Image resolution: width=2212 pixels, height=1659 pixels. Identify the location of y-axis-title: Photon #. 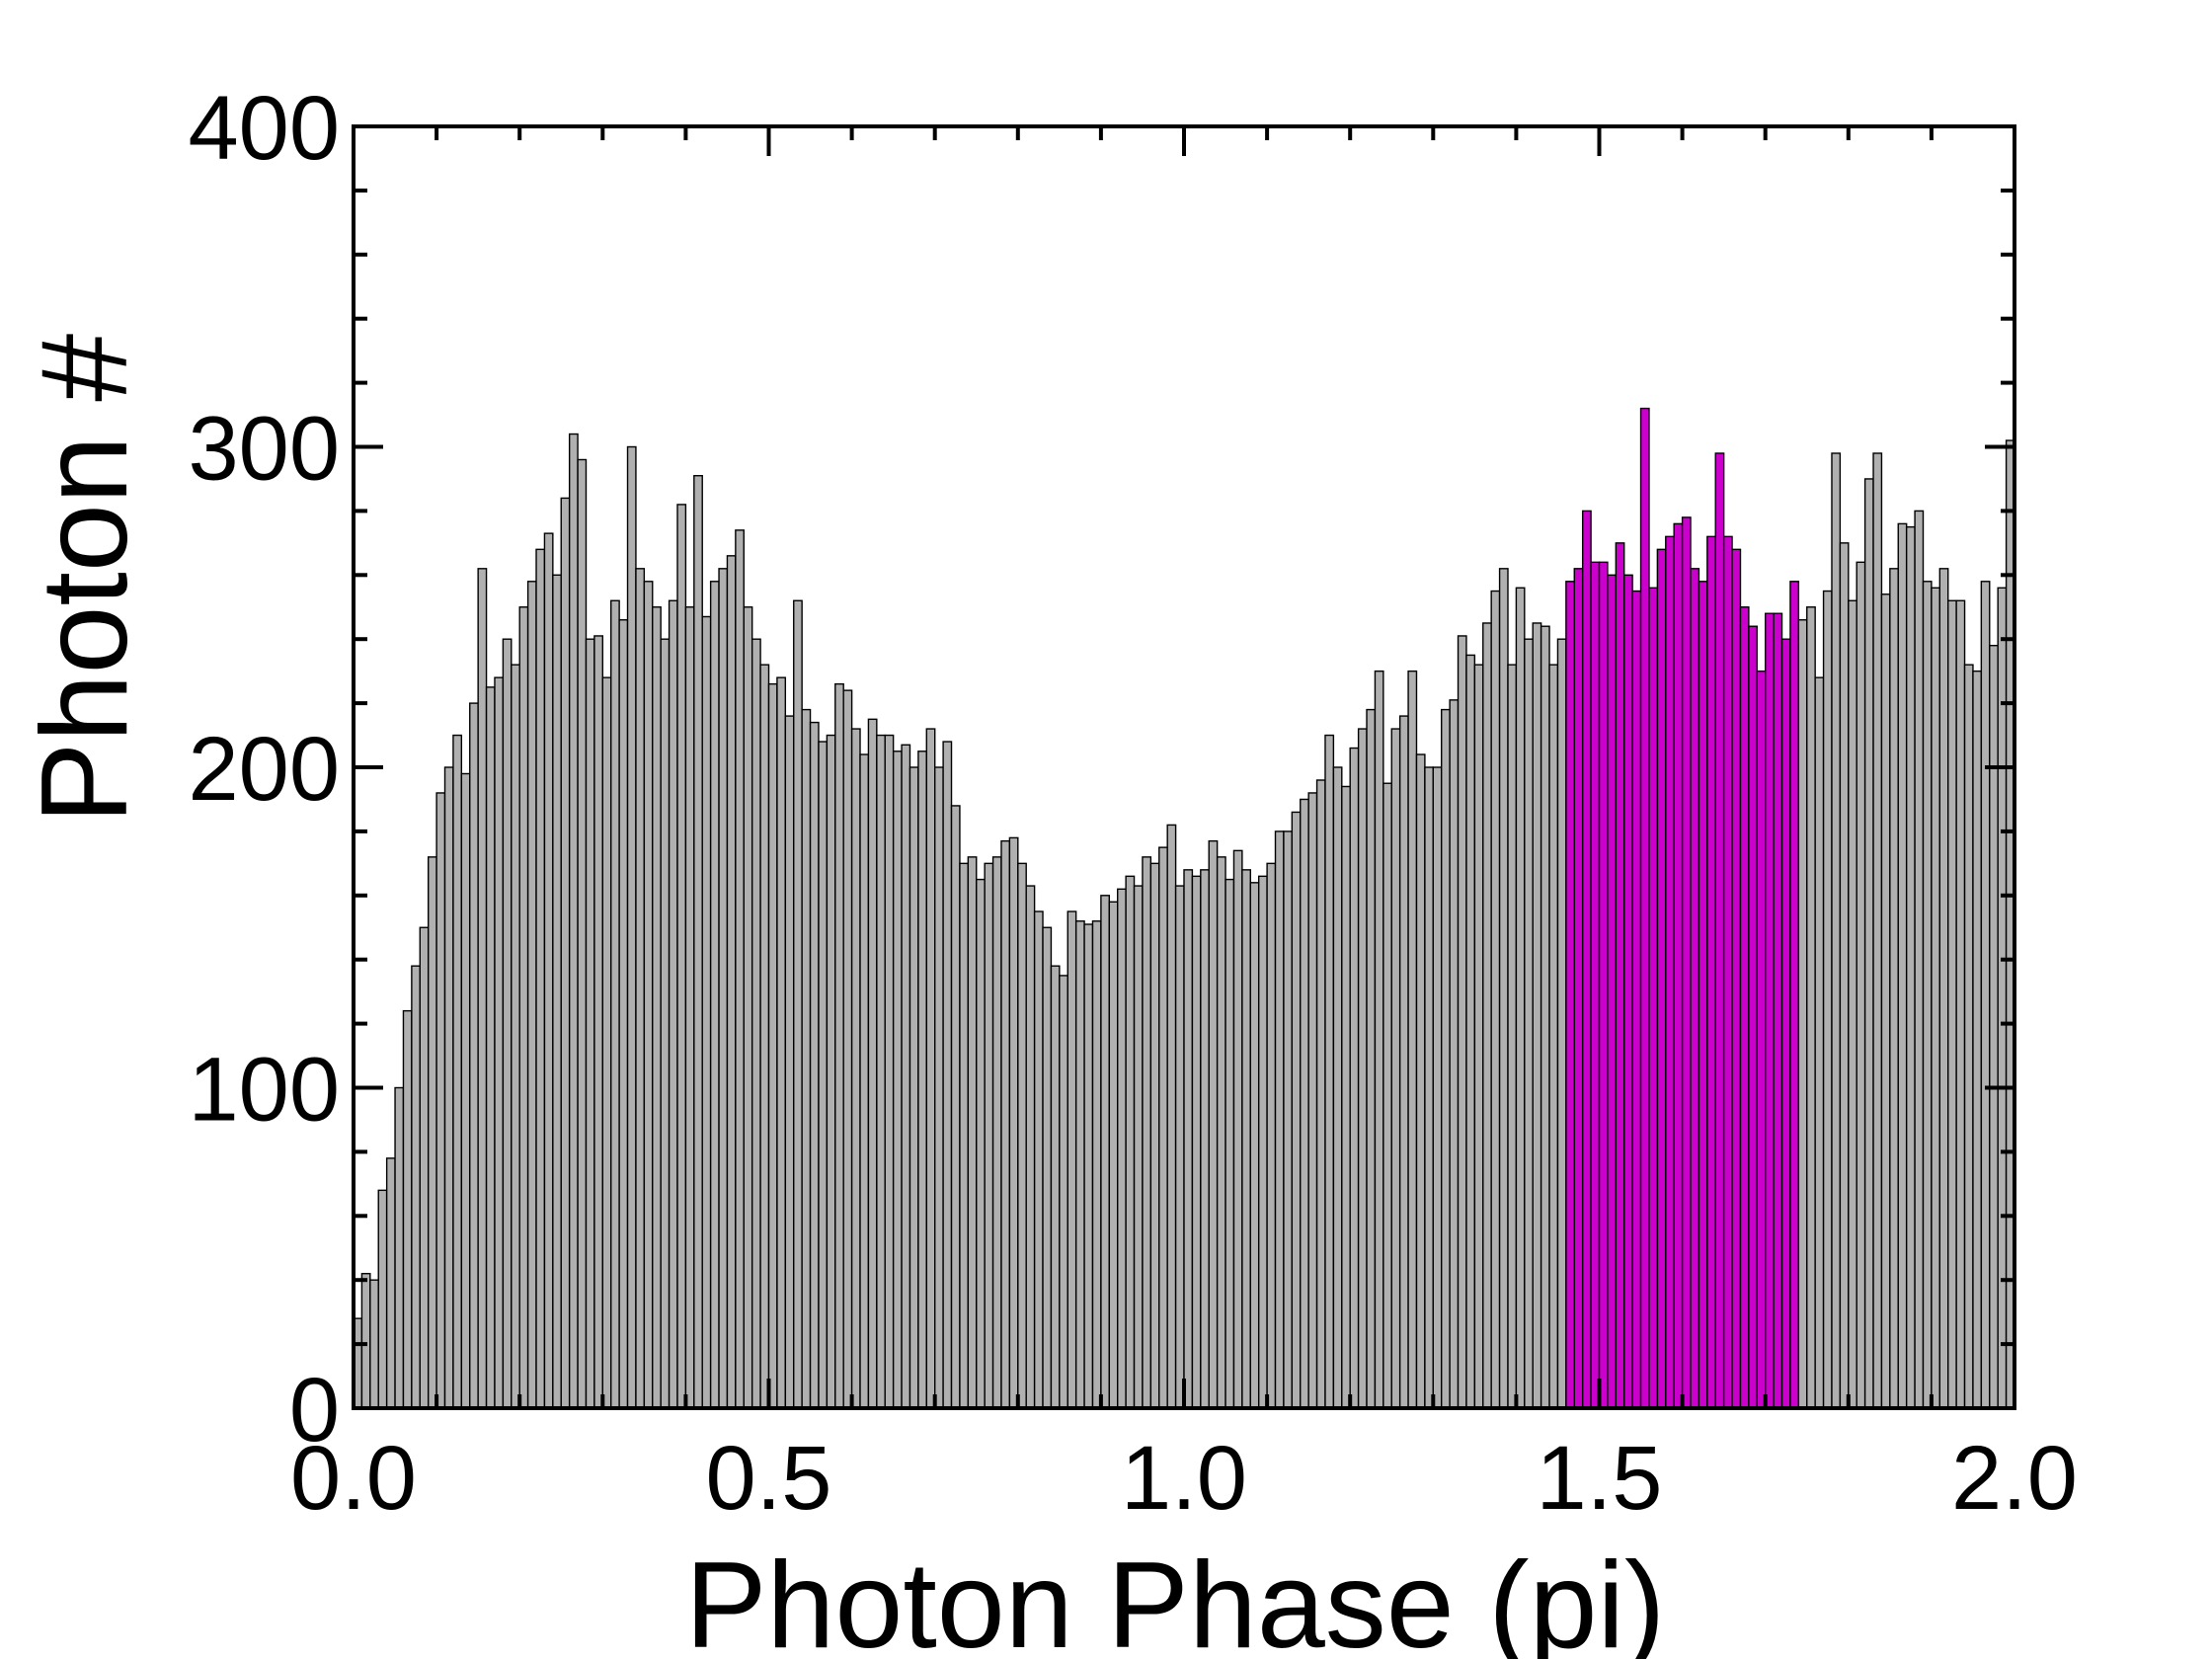
(85, 579).